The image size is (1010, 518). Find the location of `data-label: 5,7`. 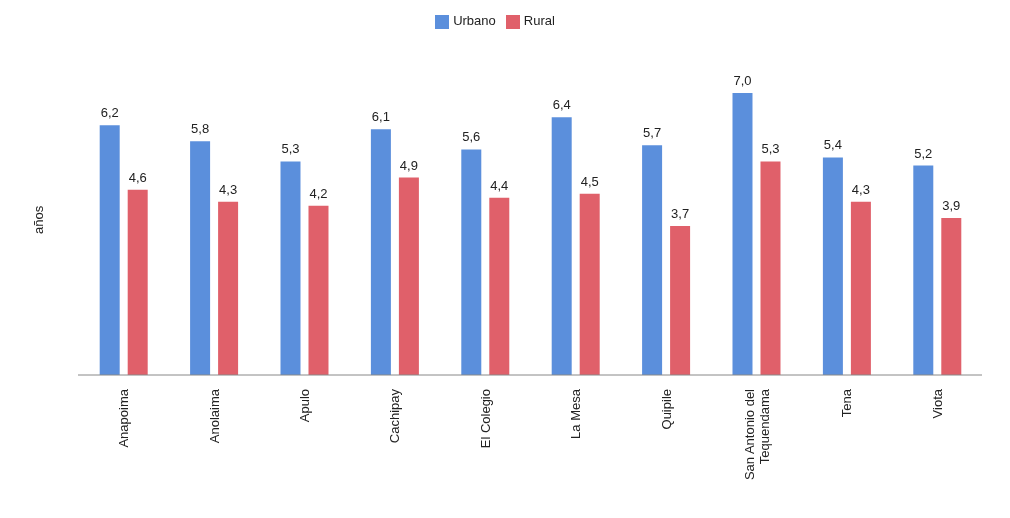

data-label: 5,7 is located at coordinates (652, 133).